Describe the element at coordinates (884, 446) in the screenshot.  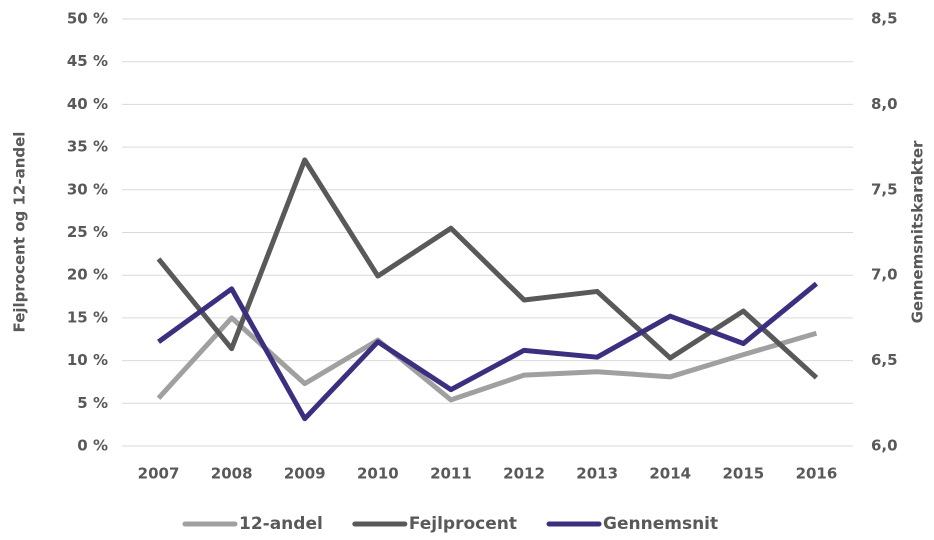
I see `y2-tick-label: 6,0` at that location.